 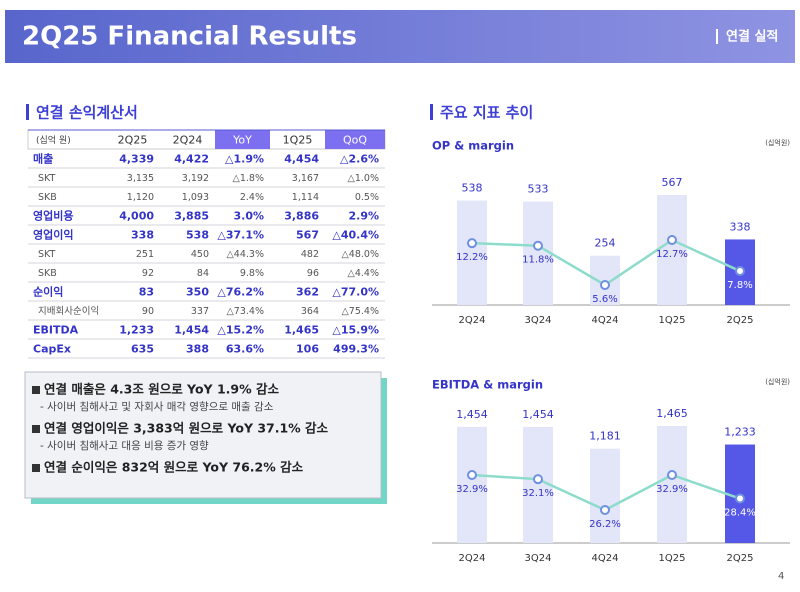 What do you see at coordinates (200, 311) in the screenshot?
I see `cell: 337` at bounding box center [200, 311].